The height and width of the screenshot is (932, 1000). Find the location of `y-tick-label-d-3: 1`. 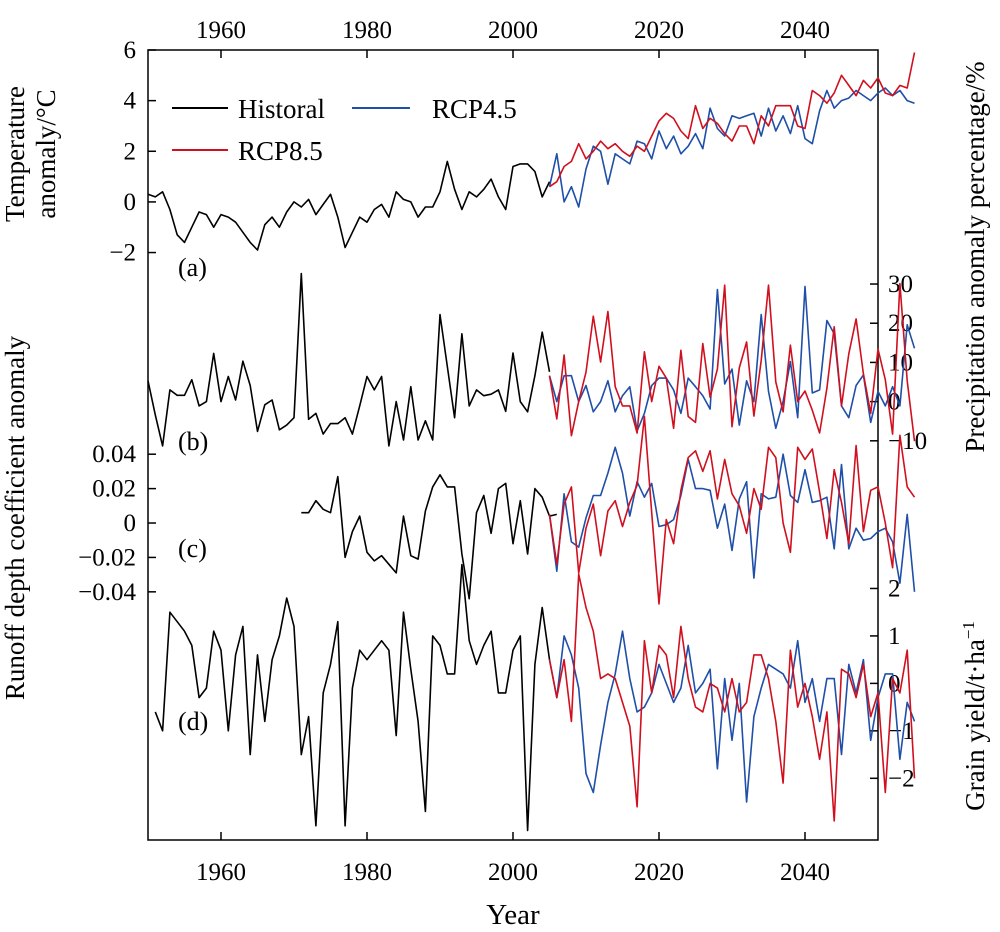

y-tick-label-d-3: 1 is located at coordinates (894, 636).